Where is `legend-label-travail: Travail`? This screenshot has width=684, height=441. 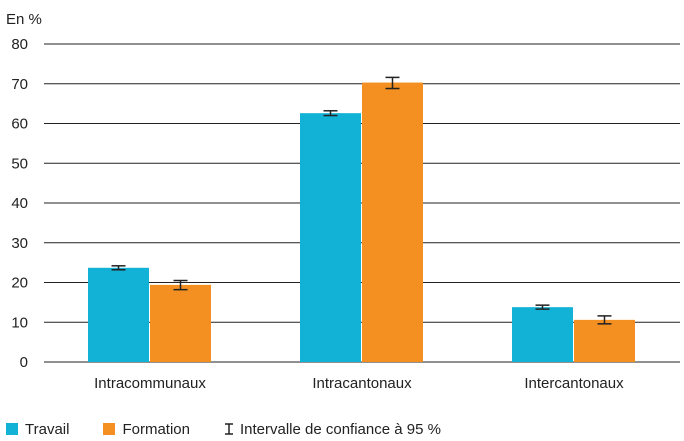 legend-label-travail: Travail is located at coordinates (47, 429).